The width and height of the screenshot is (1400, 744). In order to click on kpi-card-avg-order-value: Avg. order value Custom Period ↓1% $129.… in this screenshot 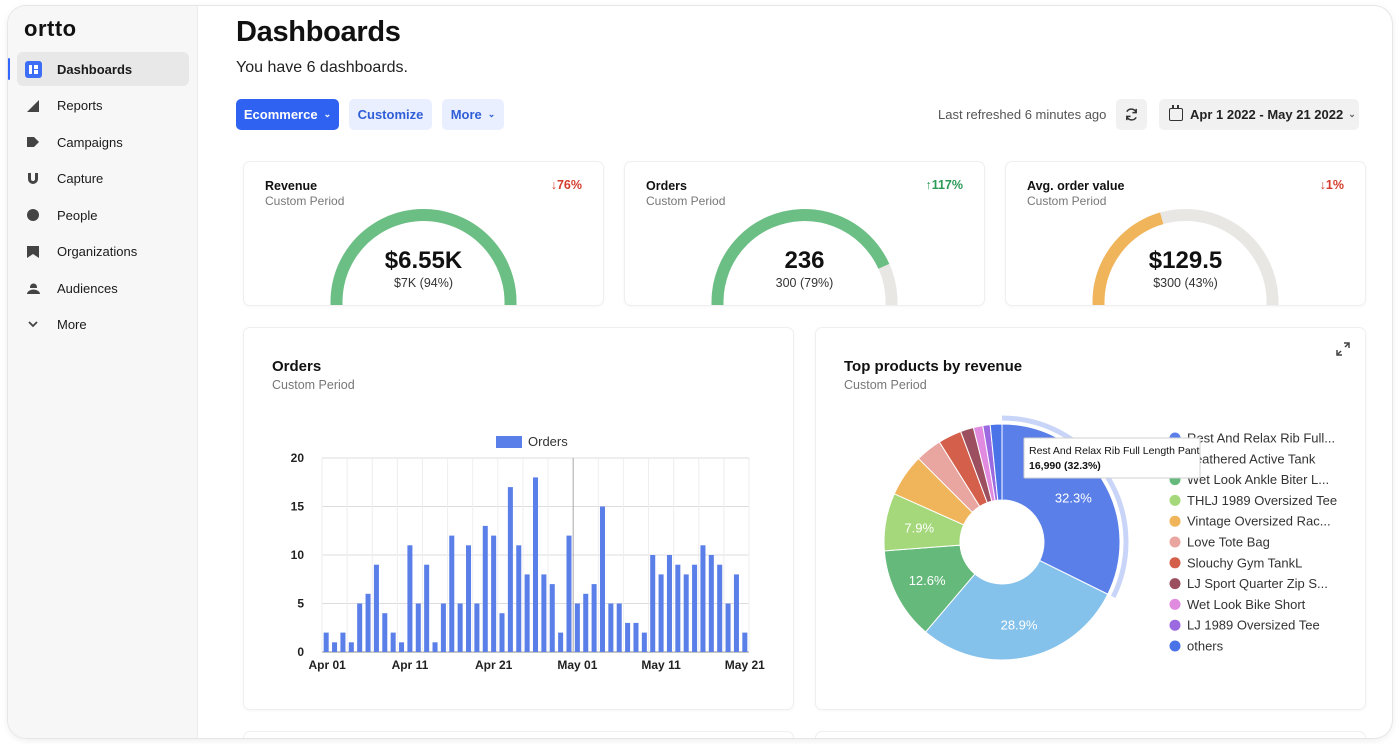, I will do `click(1185, 233)`.